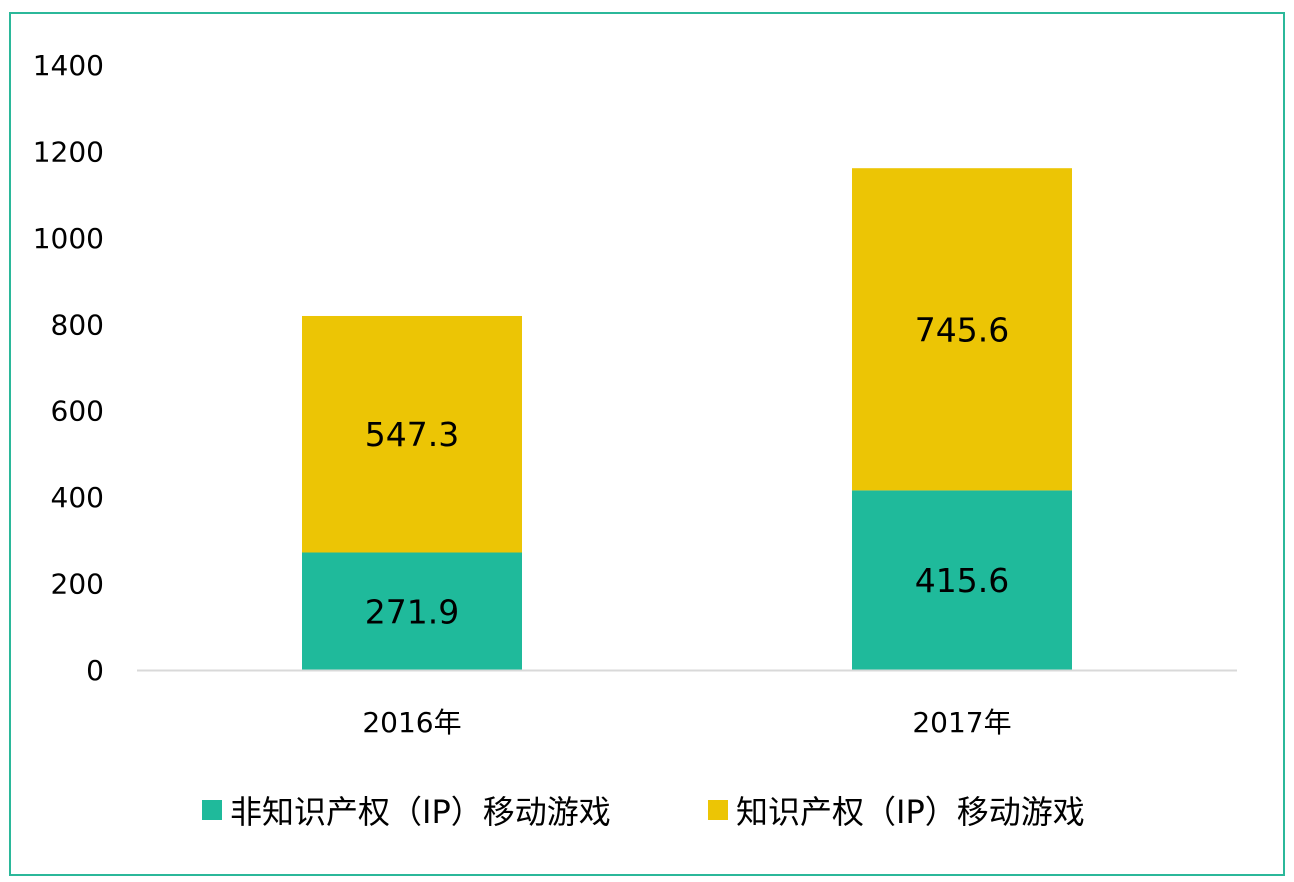 The height and width of the screenshot is (882, 1294). Describe the element at coordinates (420, 812) in the screenshot. I see `legend-label: 非知识产权（IP）移动游戏` at that location.